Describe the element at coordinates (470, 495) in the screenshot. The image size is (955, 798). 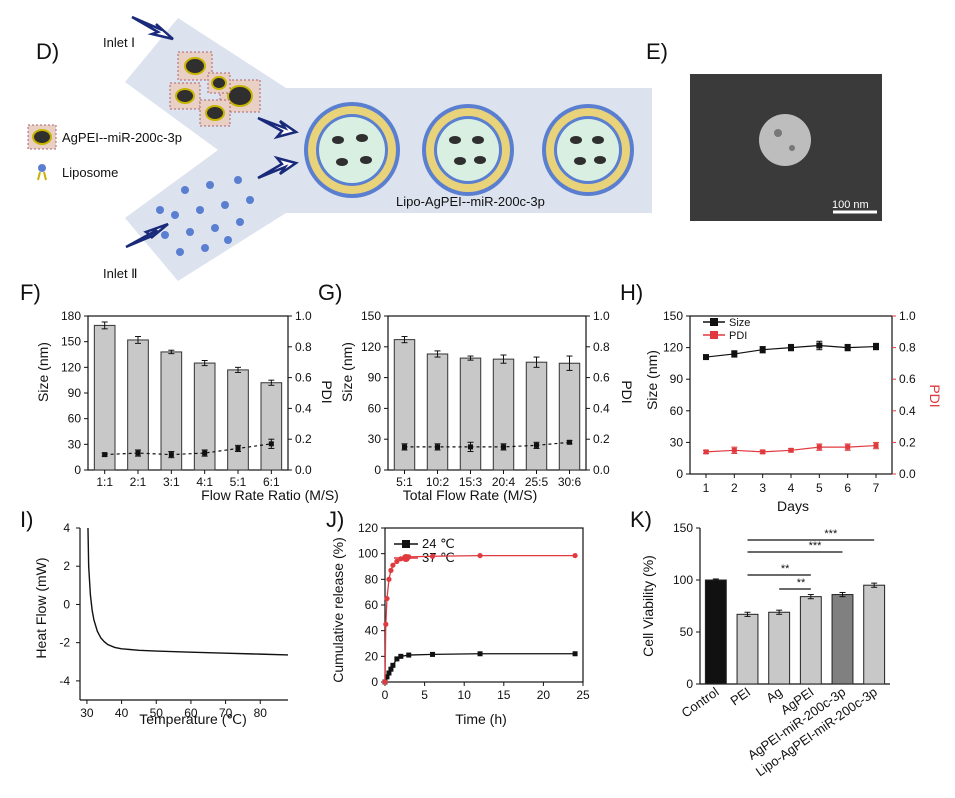
I see `g-xlabel: Total Flow Rate (M/S)` at that location.